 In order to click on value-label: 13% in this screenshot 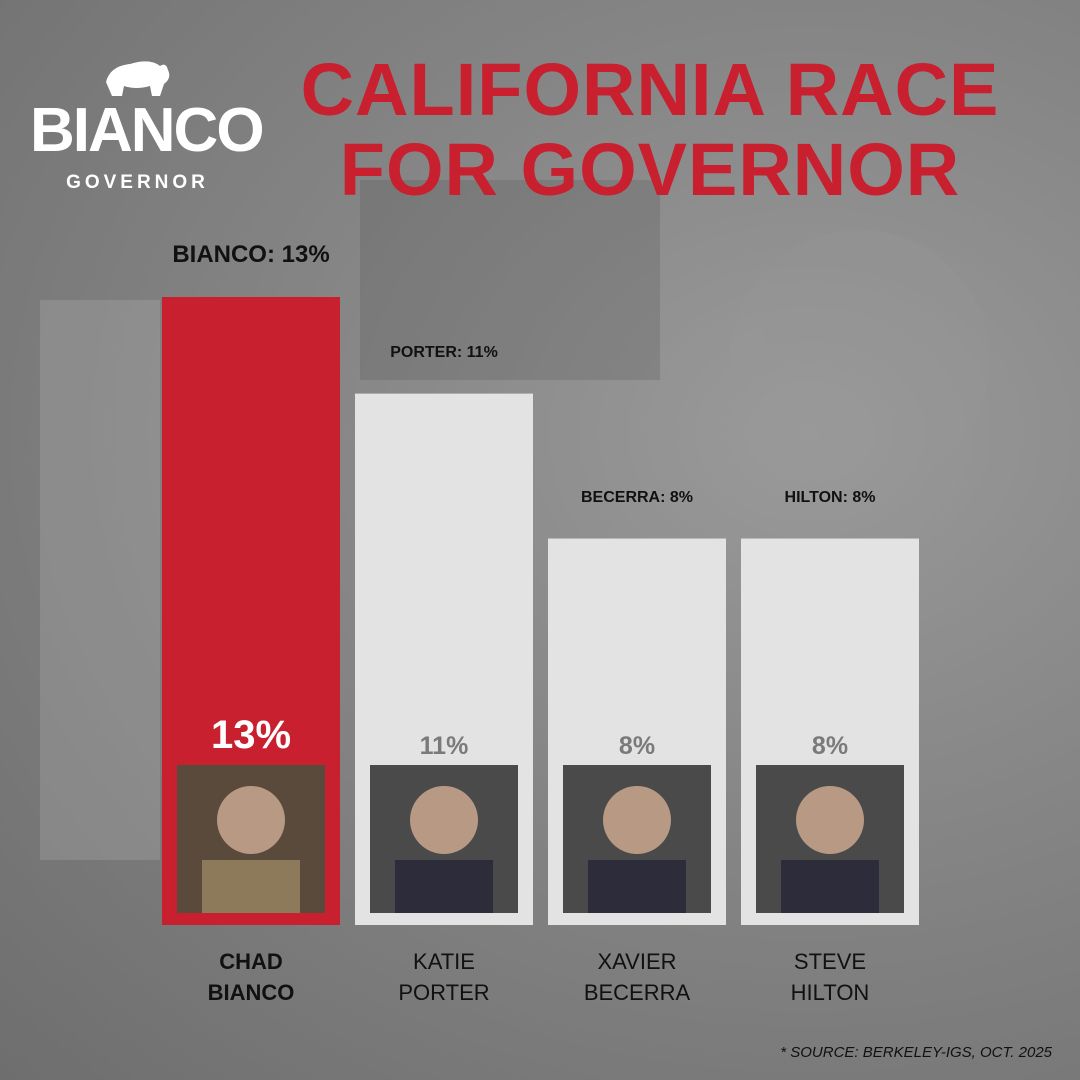, I will do `click(251, 735)`.